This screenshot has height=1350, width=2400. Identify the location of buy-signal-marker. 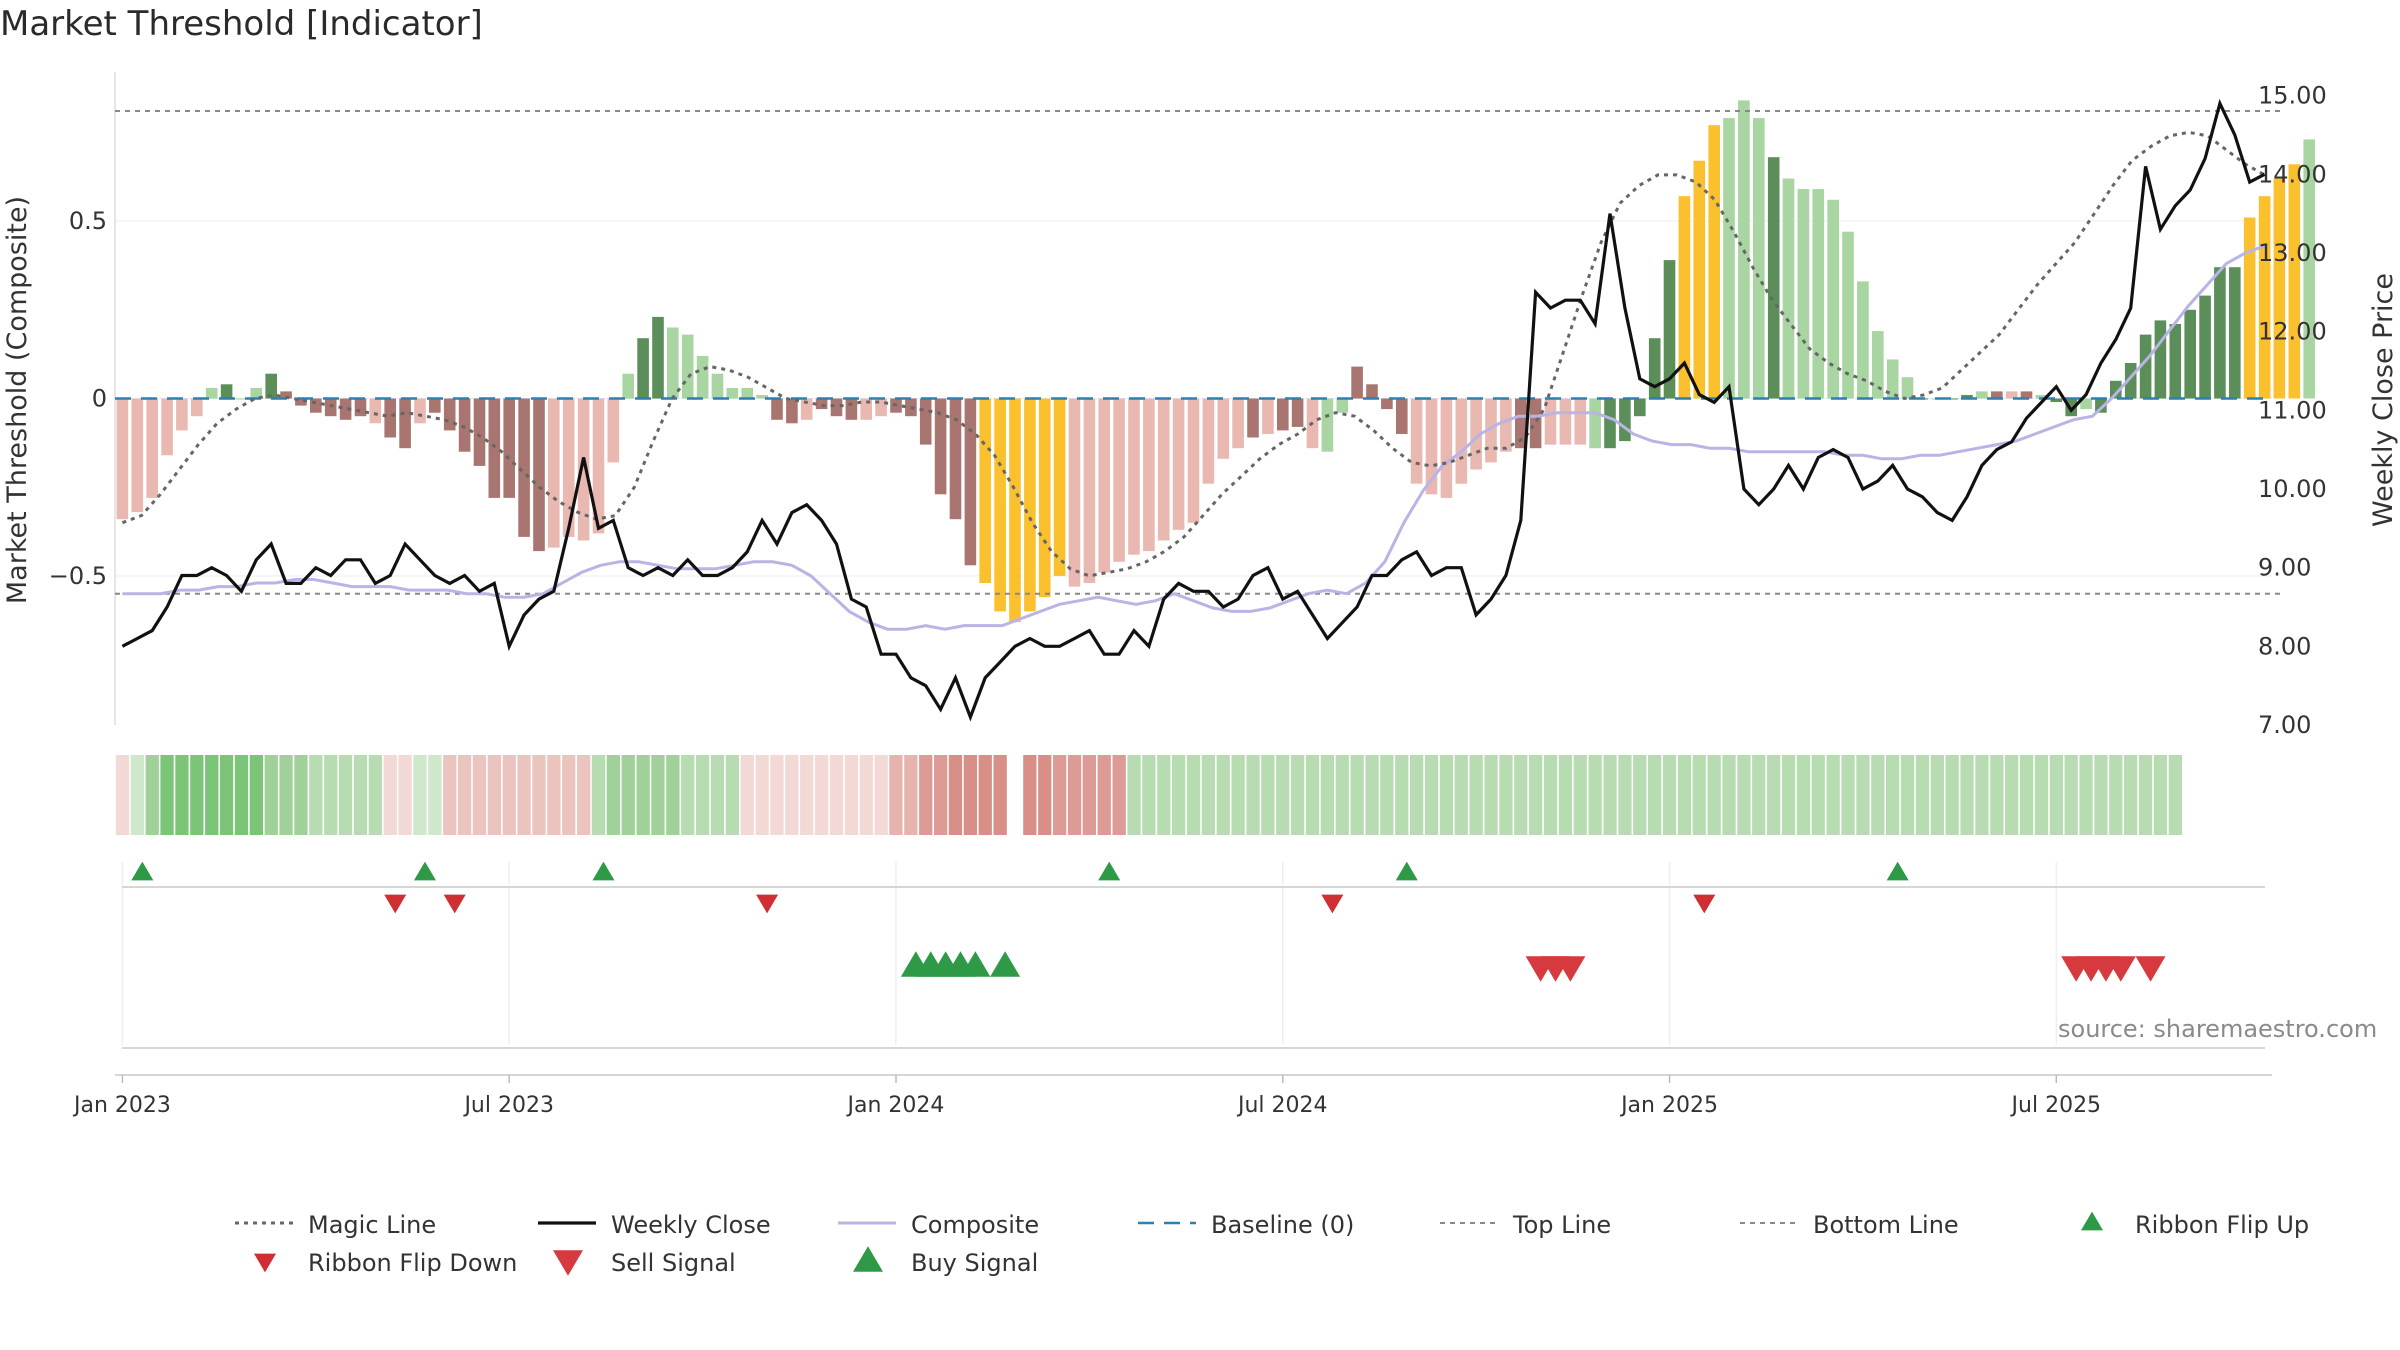
(1005, 964).